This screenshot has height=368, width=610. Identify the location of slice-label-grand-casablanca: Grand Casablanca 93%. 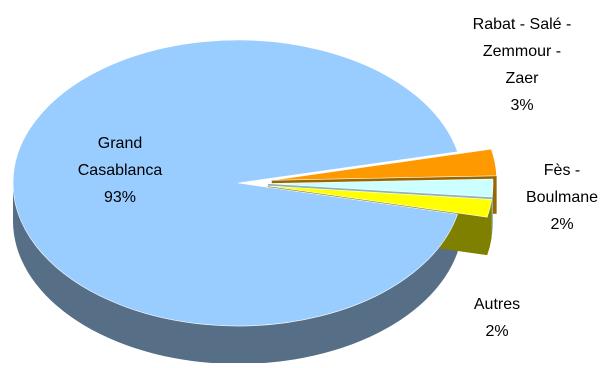
(120, 170).